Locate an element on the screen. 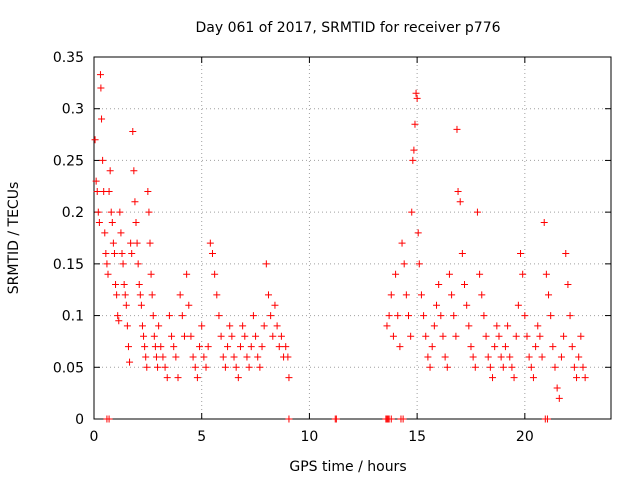 This screenshot has height=480, width=640. x-tick-label: 20 is located at coordinates (525, 437).